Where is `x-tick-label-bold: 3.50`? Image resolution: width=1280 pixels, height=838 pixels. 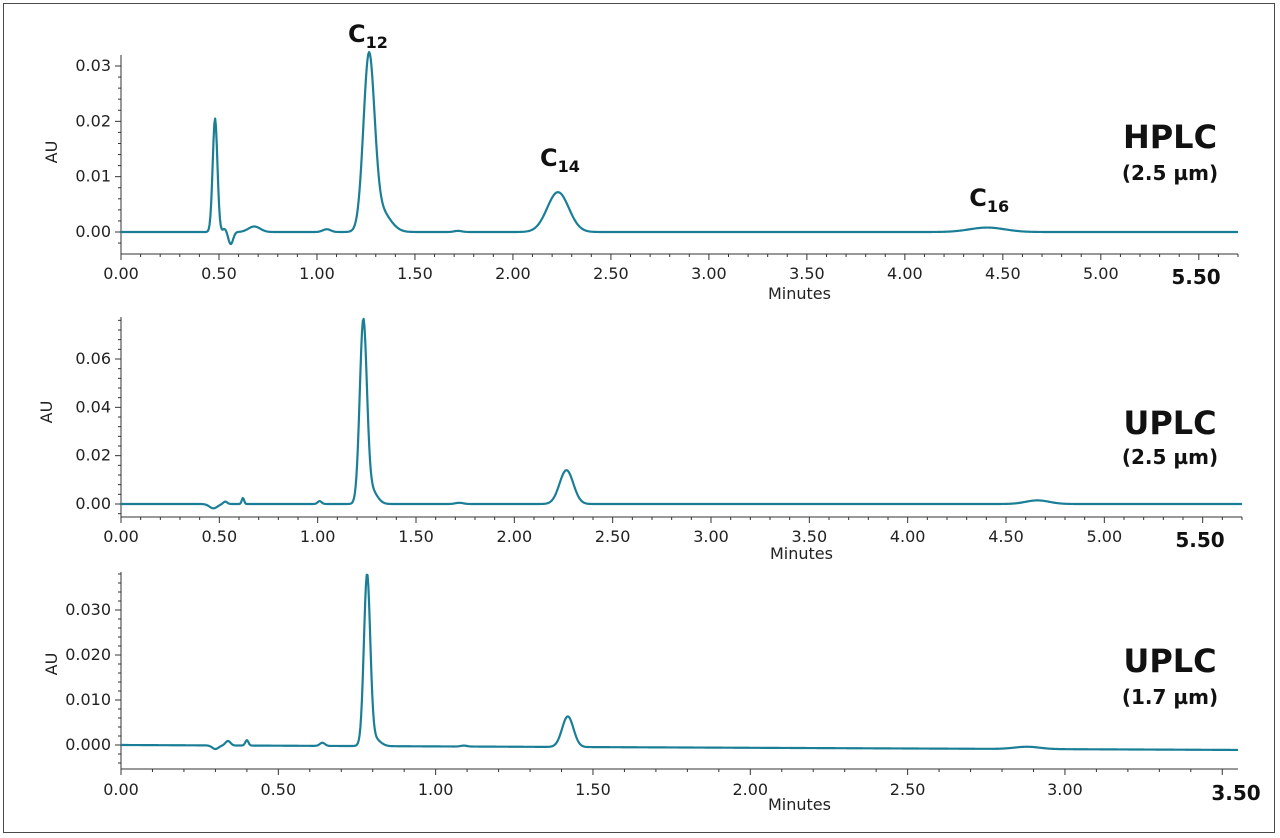
x-tick-label-bold: 3.50 is located at coordinates (1235, 793).